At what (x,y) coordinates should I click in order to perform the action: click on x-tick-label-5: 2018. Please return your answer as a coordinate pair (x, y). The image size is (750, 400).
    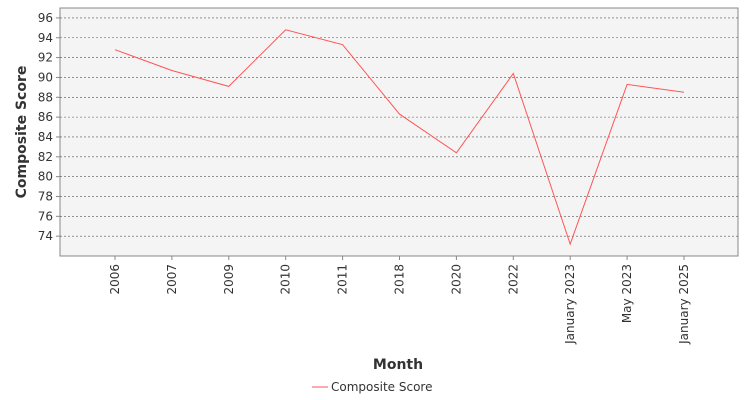
    Looking at the image, I should click on (400, 279).